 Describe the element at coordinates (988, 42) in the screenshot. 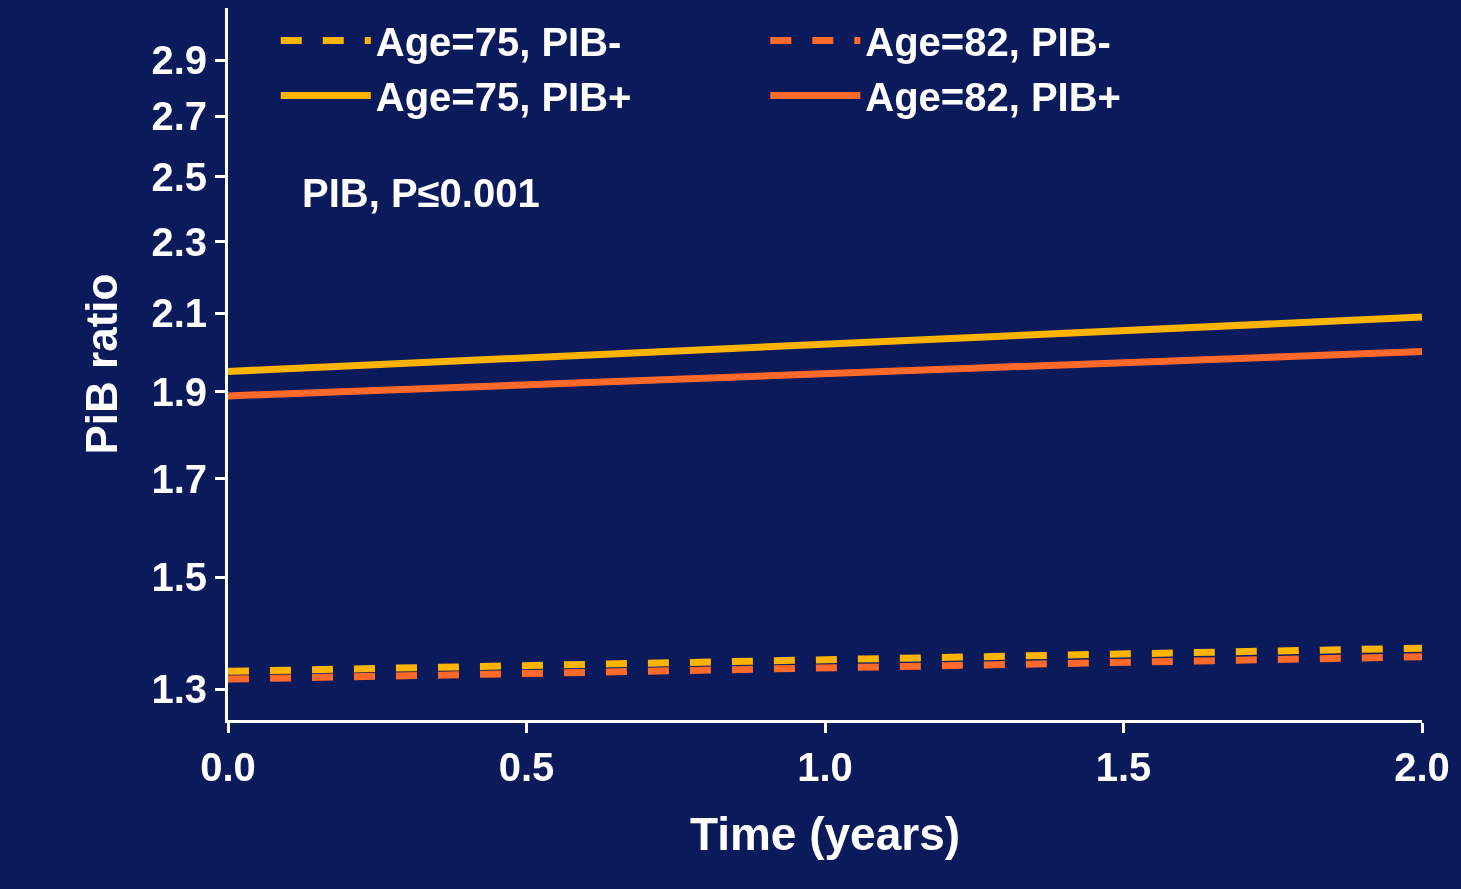

I see `legend-label: Age=82, PIB-` at that location.